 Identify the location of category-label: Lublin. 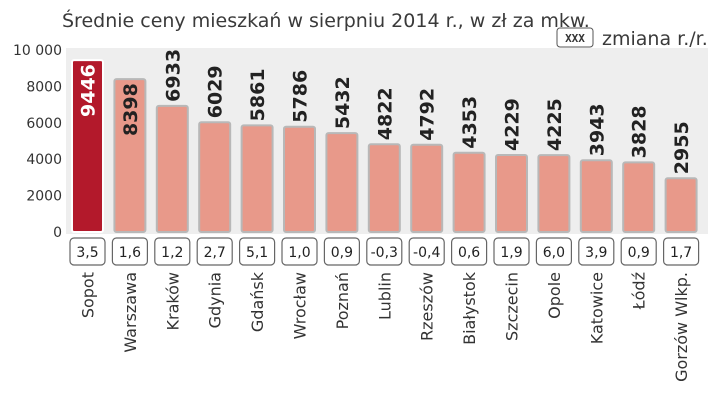
(384, 296).